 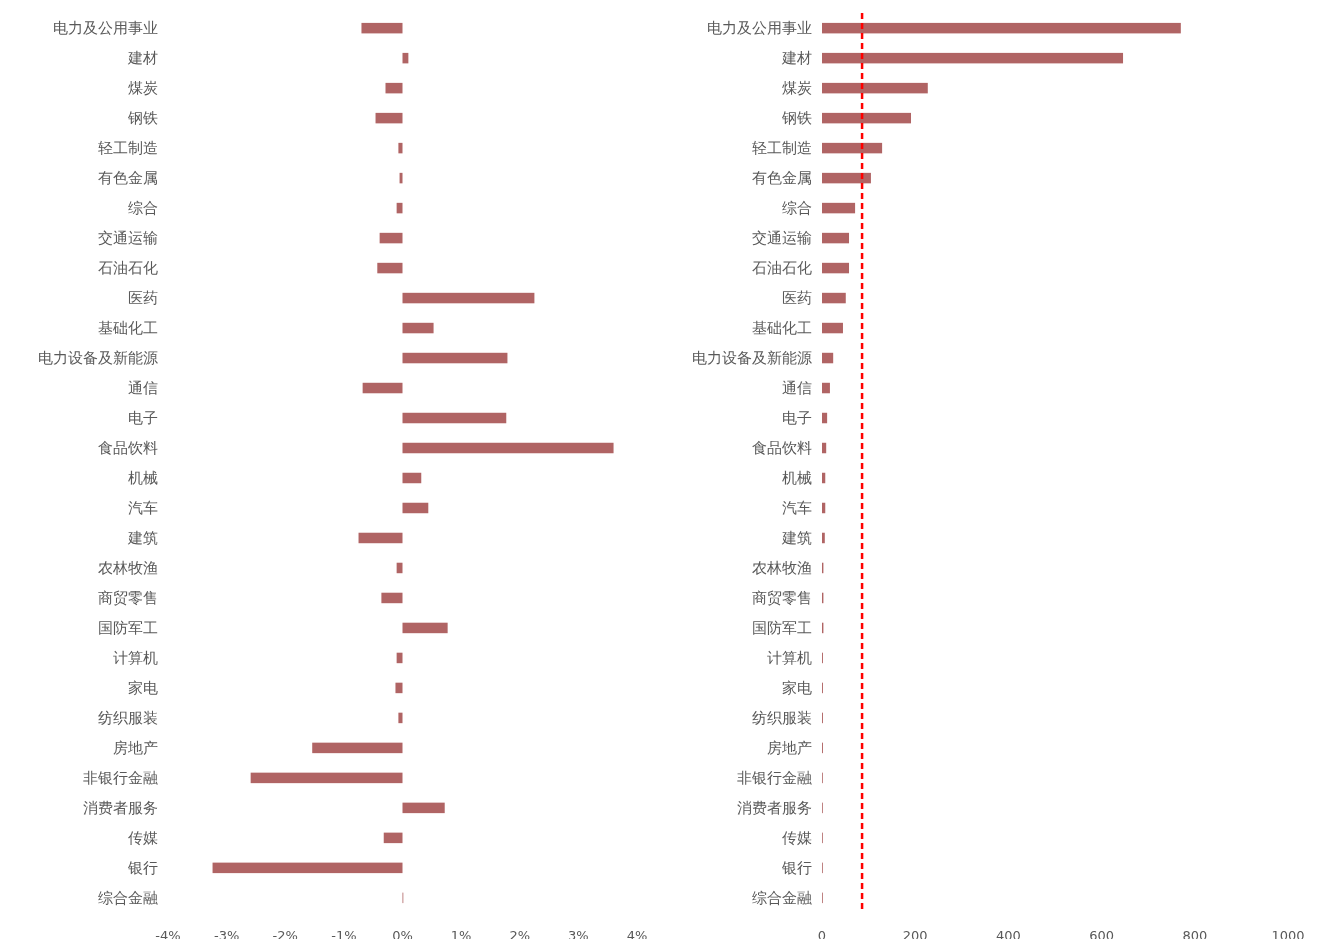 What do you see at coordinates (915, 933) in the screenshot?
I see `x-tick-label: 200` at bounding box center [915, 933].